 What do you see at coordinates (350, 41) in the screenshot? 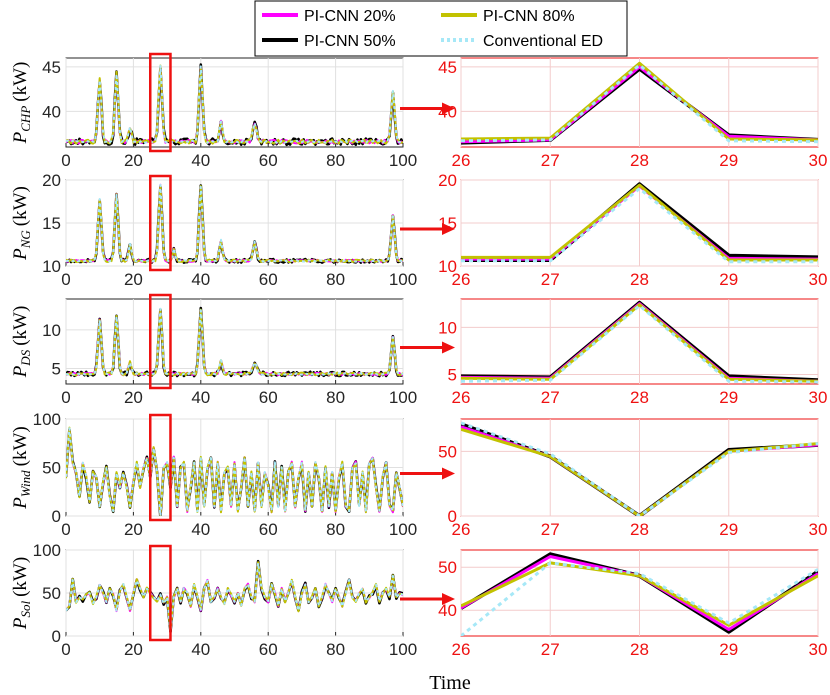
I see `legend-label-pi-cnn-50: PI-CNN 50%` at bounding box center [350, 41].